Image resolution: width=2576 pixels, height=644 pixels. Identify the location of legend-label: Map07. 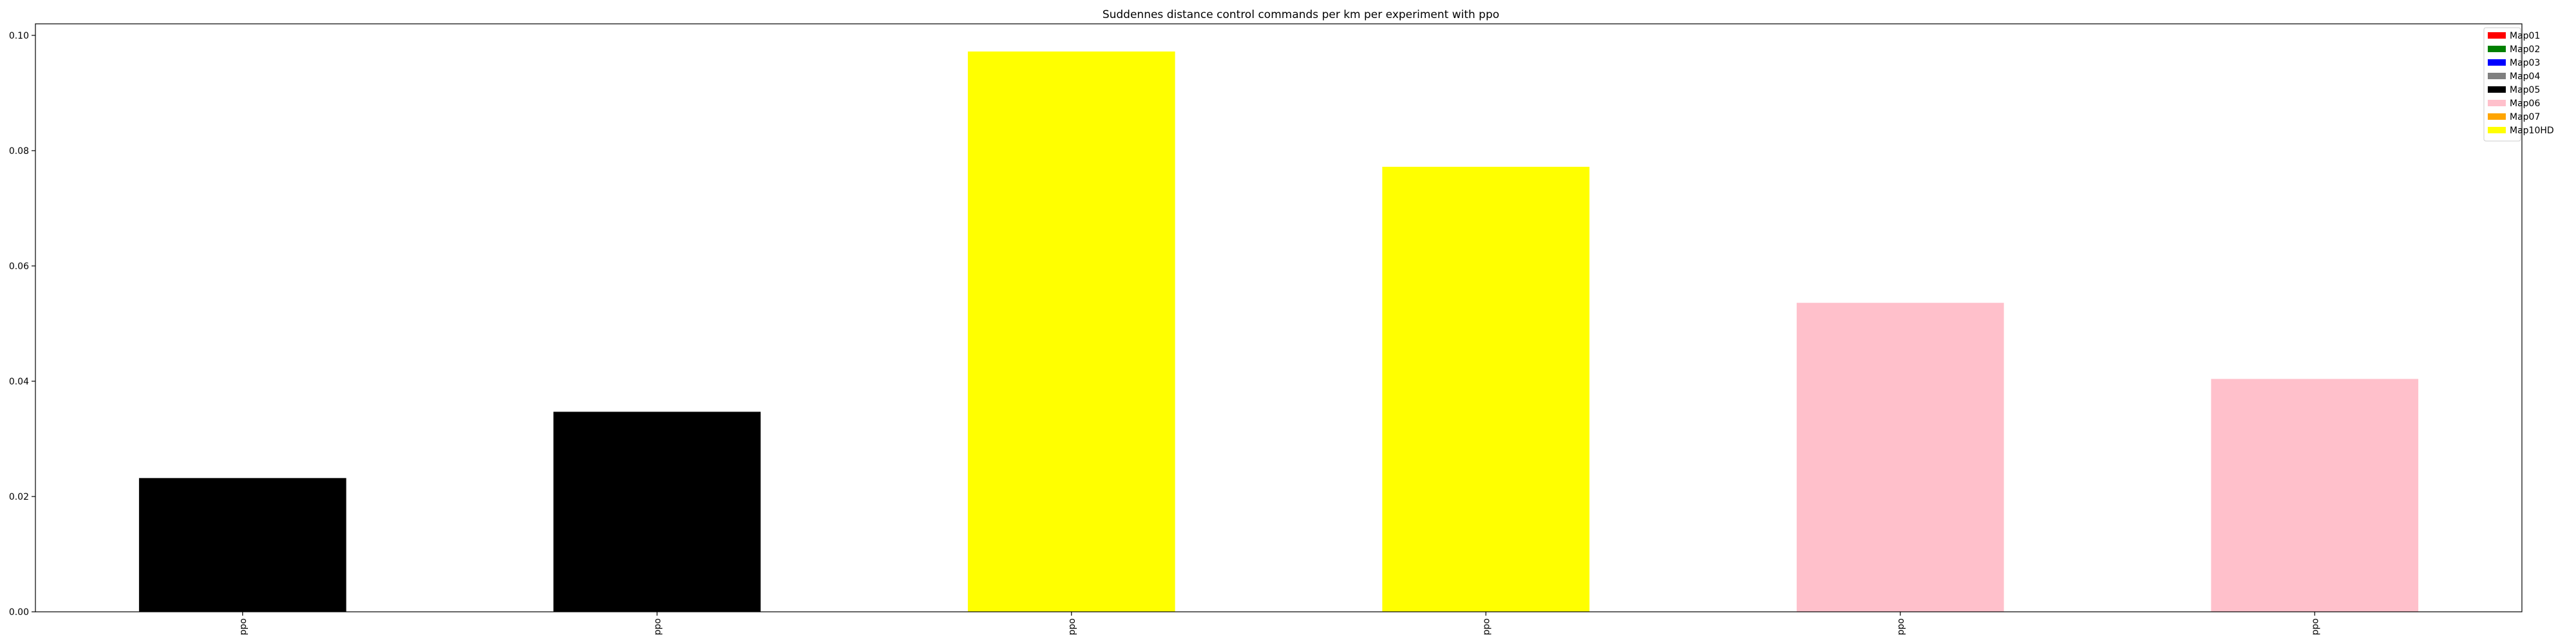
(2525, 117).